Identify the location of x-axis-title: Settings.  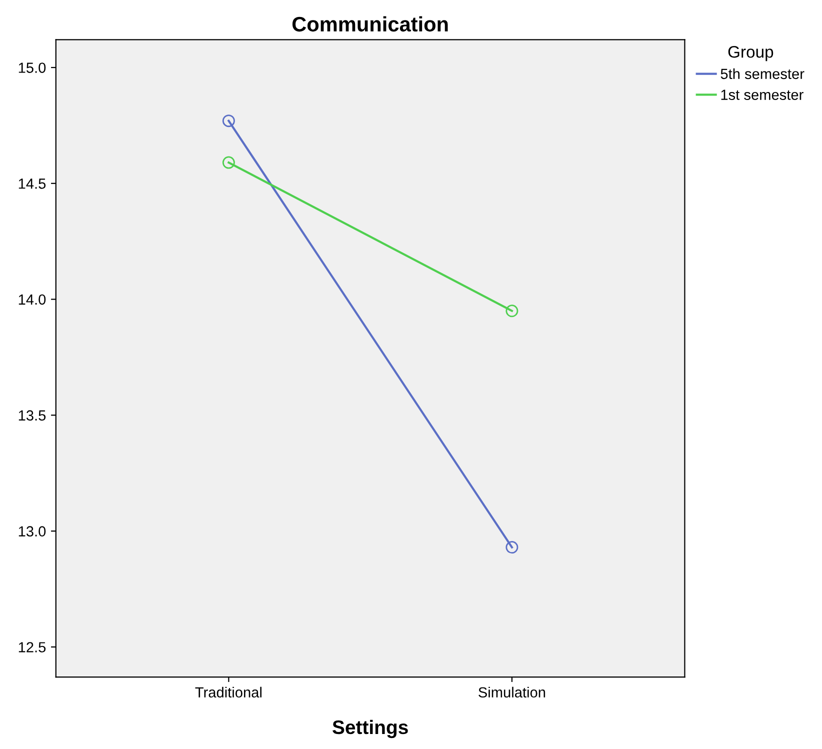
(370, 729).